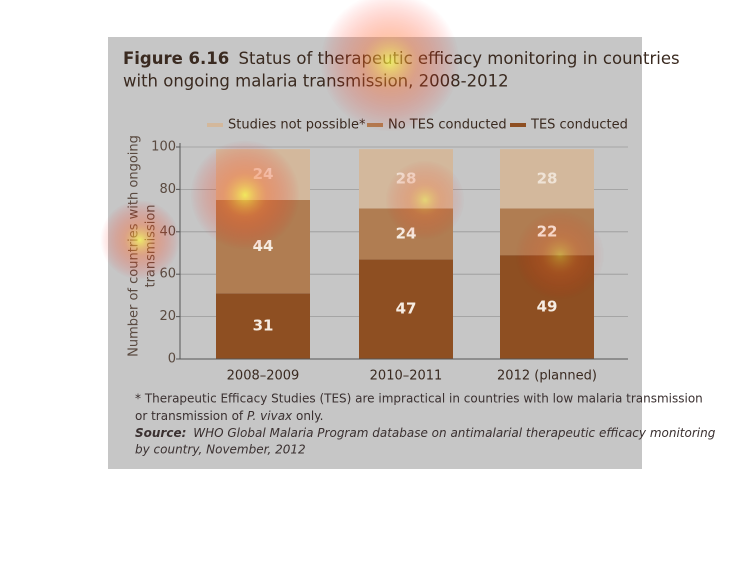 The height and width of the screenshot is (564, 750). Describe the element at coordinates (160, 433) in the screenshot. I see `source-label: Source:` at that location.